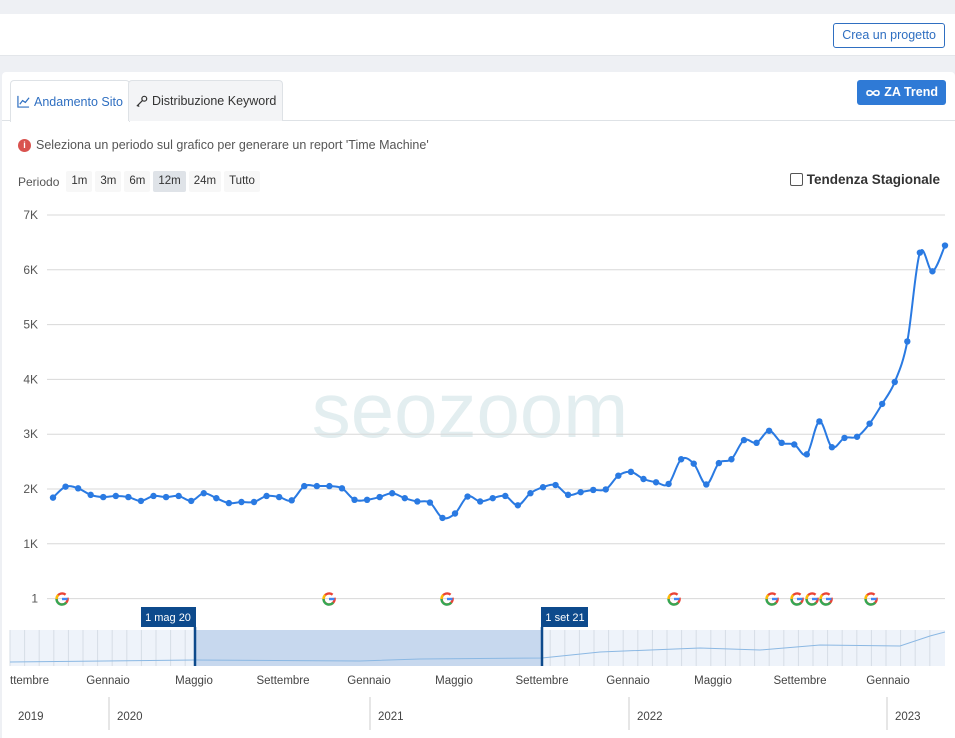 The width and height of the screenshot is (955, 738). I want to click on top-bar: Crea un progetto, so click(477, 35).